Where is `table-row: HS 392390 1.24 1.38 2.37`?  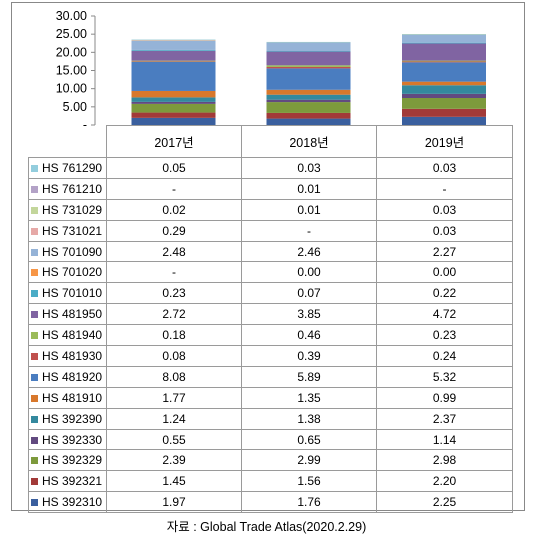
table-row: HS 392390 1.24 1.38 2.37 is located at coordinates (270, 418).